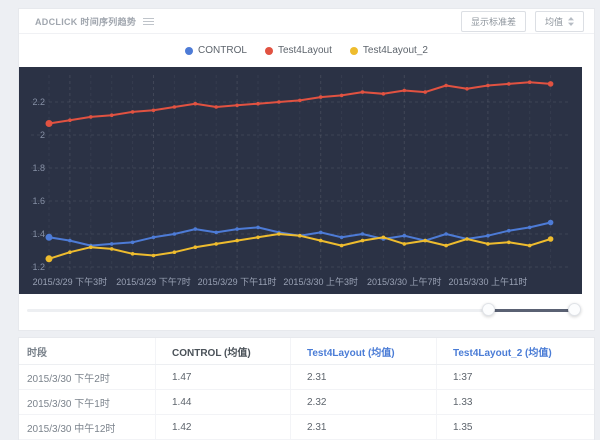 The height and width of the screenshot is (440, 600). I want to click on table-row: 2015/3/30 中午12时 1.42 2.31 1.35, so click(306, 427).